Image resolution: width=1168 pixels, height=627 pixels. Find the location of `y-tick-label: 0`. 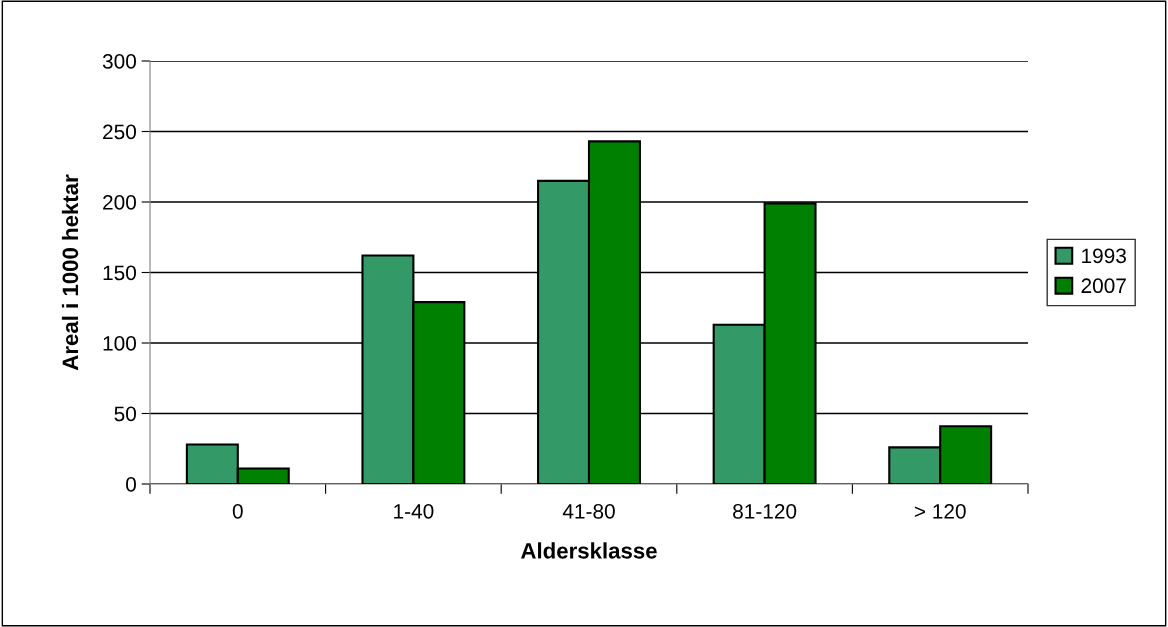

y-tick-label: 0 is located at coordinates (131, 484).